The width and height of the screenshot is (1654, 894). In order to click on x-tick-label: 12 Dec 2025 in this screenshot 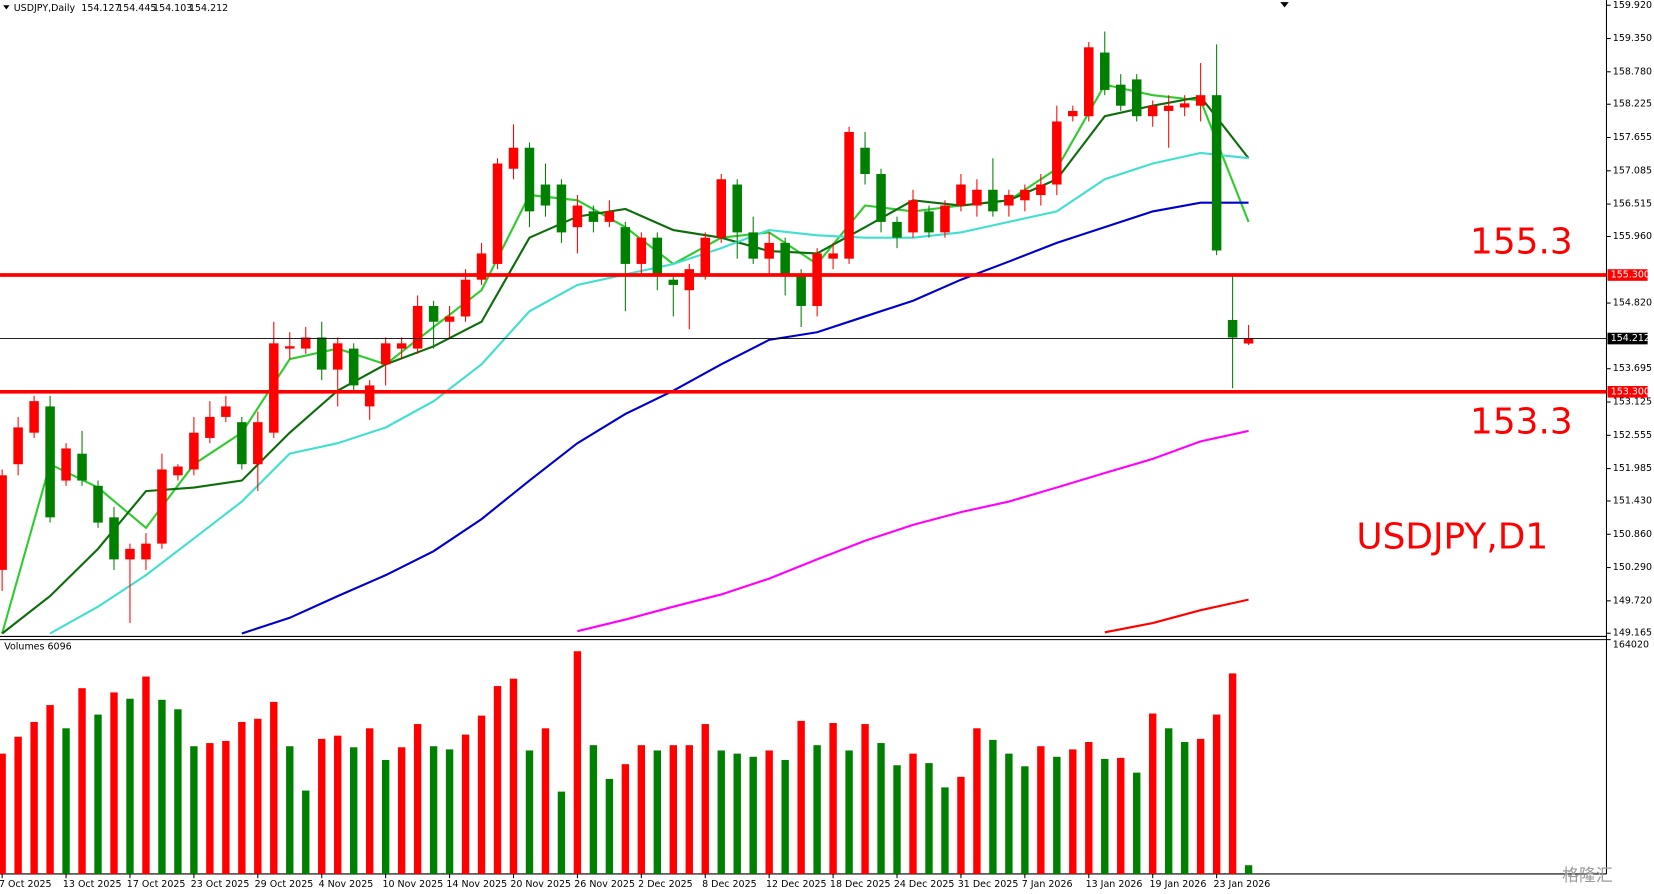, I will do `click(796, 884)`.